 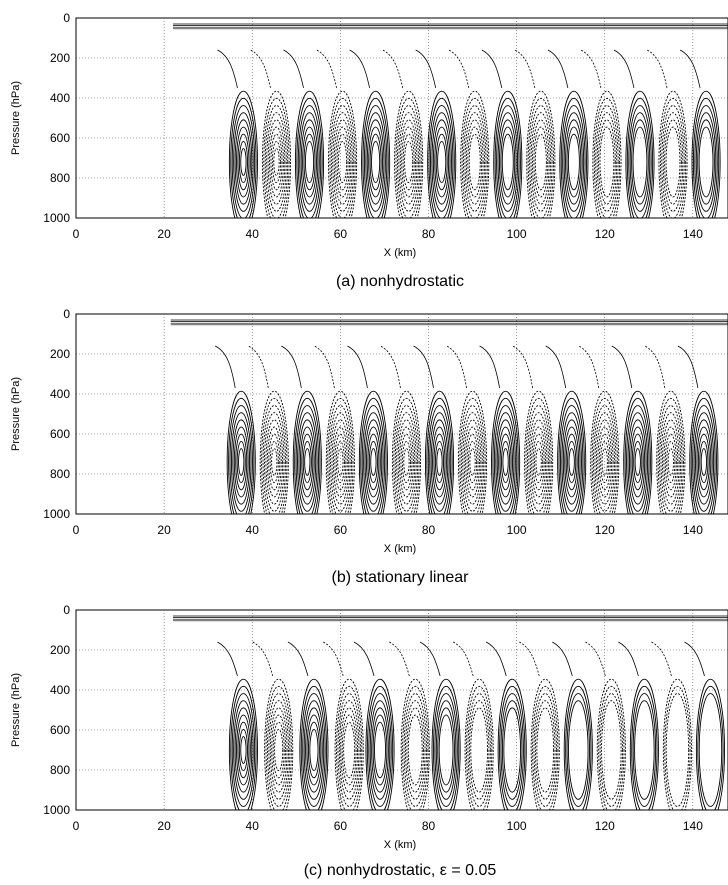 What do you see at coordinates (60, 138) in the screenshot?
I see `y-tick-label: 600` at bounding box center [60, 138].